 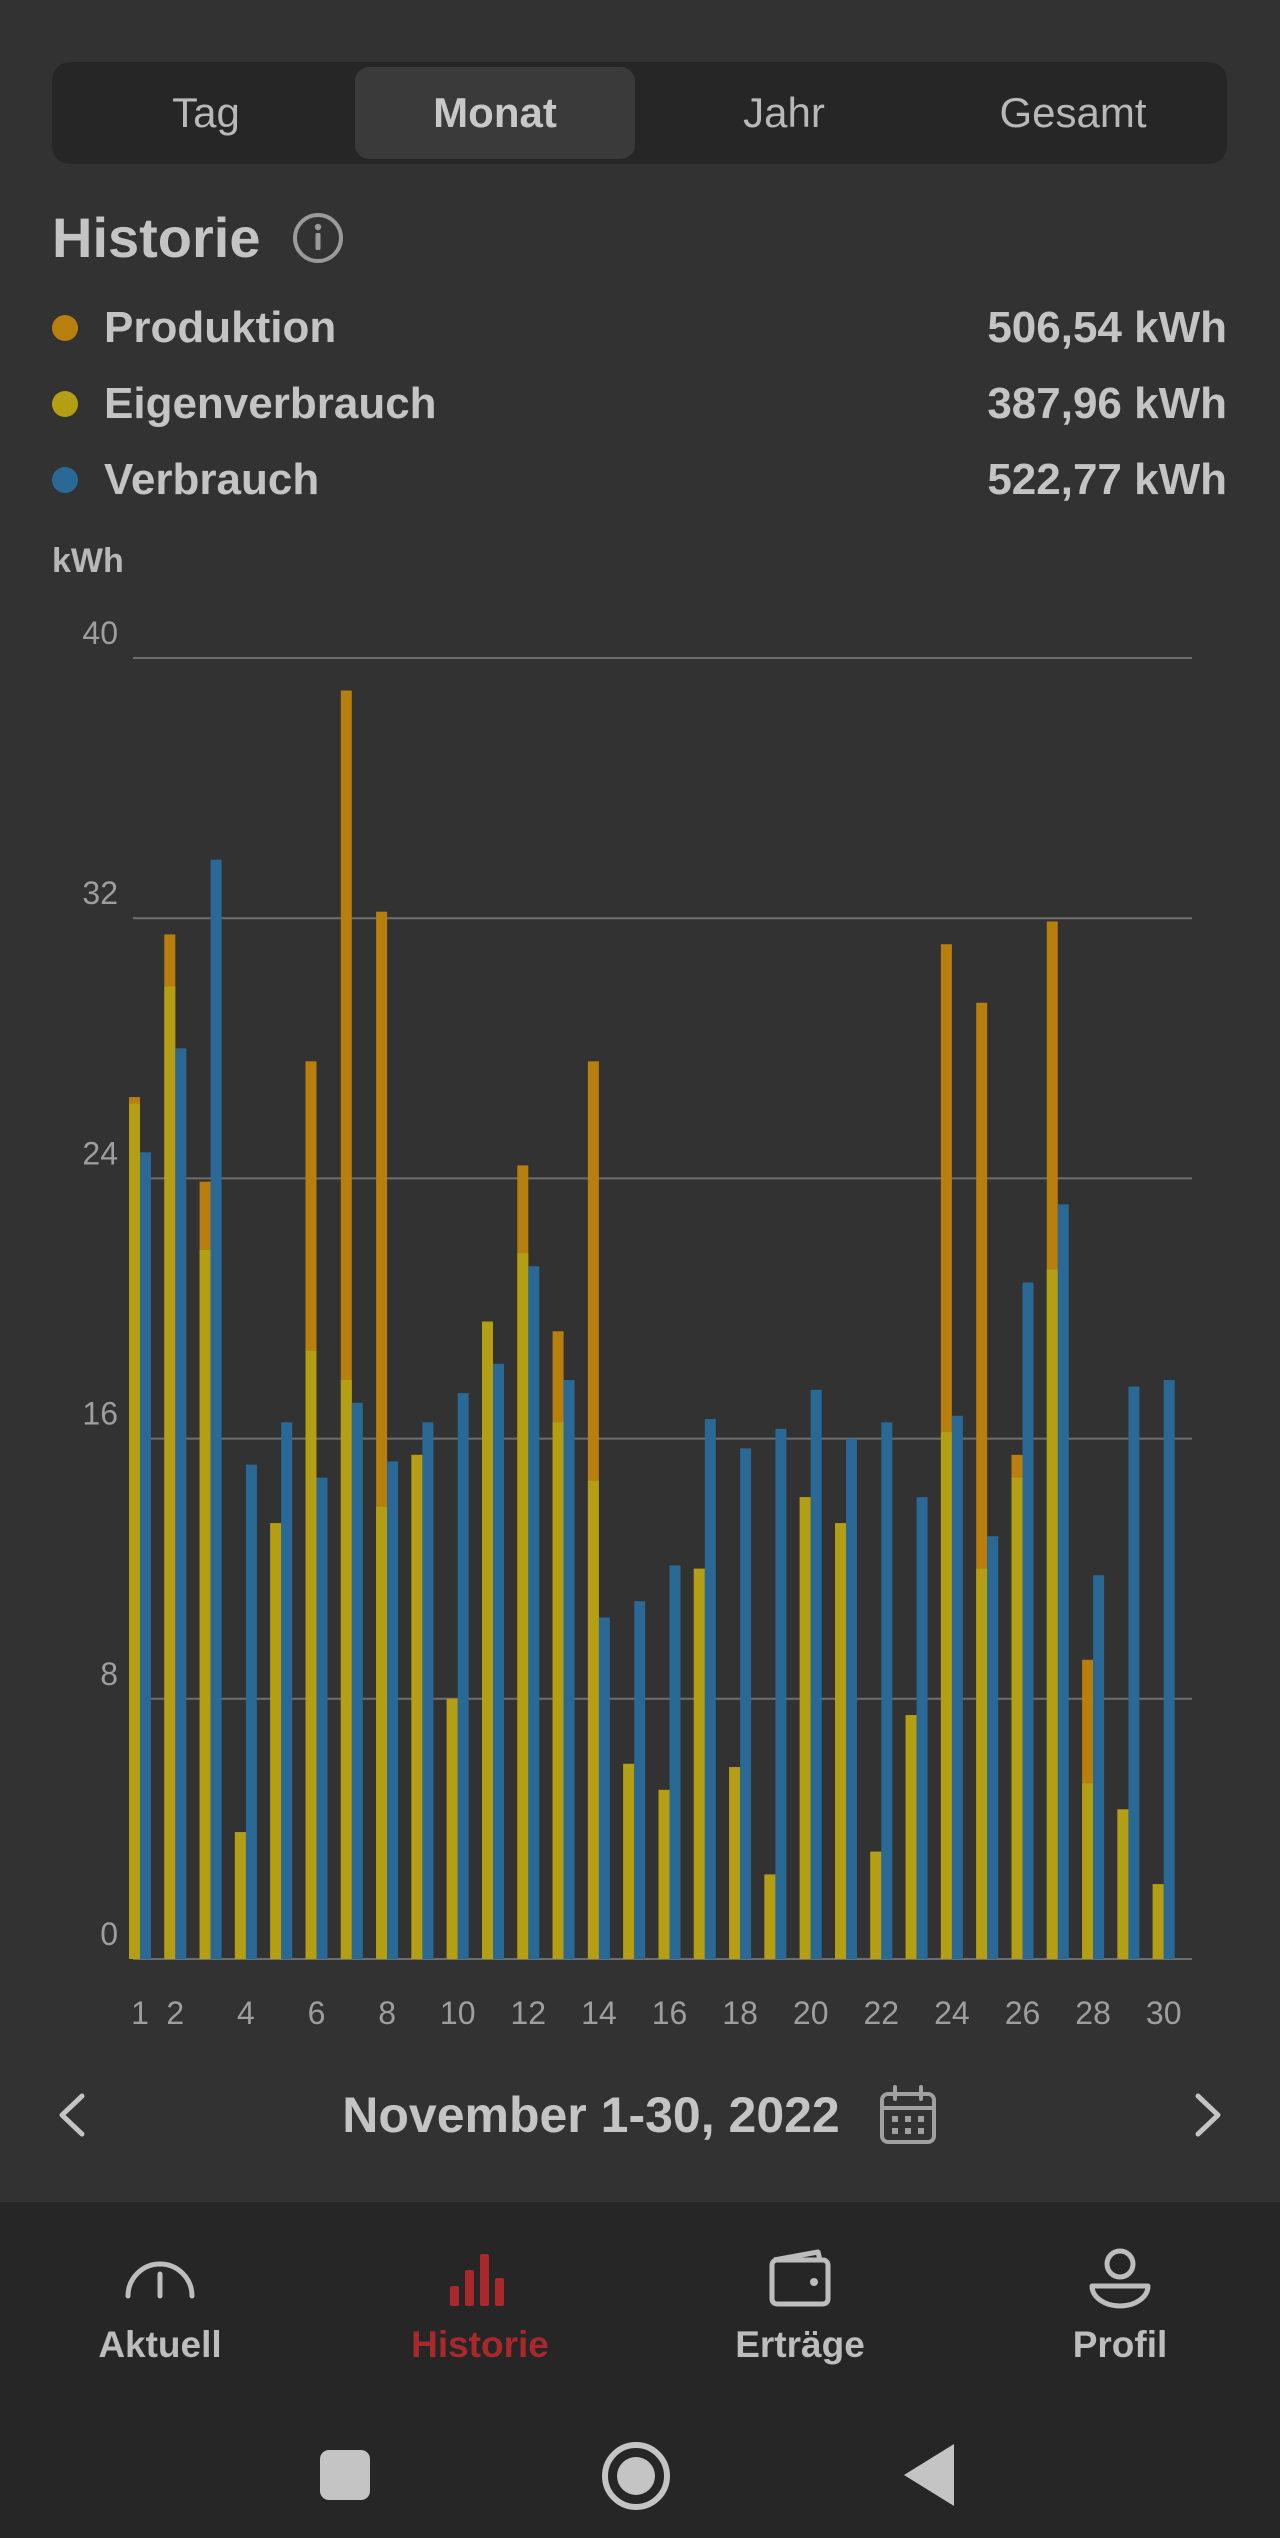 I want to click on tab-gesamt: Gesamt, so click(x=1073, y=112).